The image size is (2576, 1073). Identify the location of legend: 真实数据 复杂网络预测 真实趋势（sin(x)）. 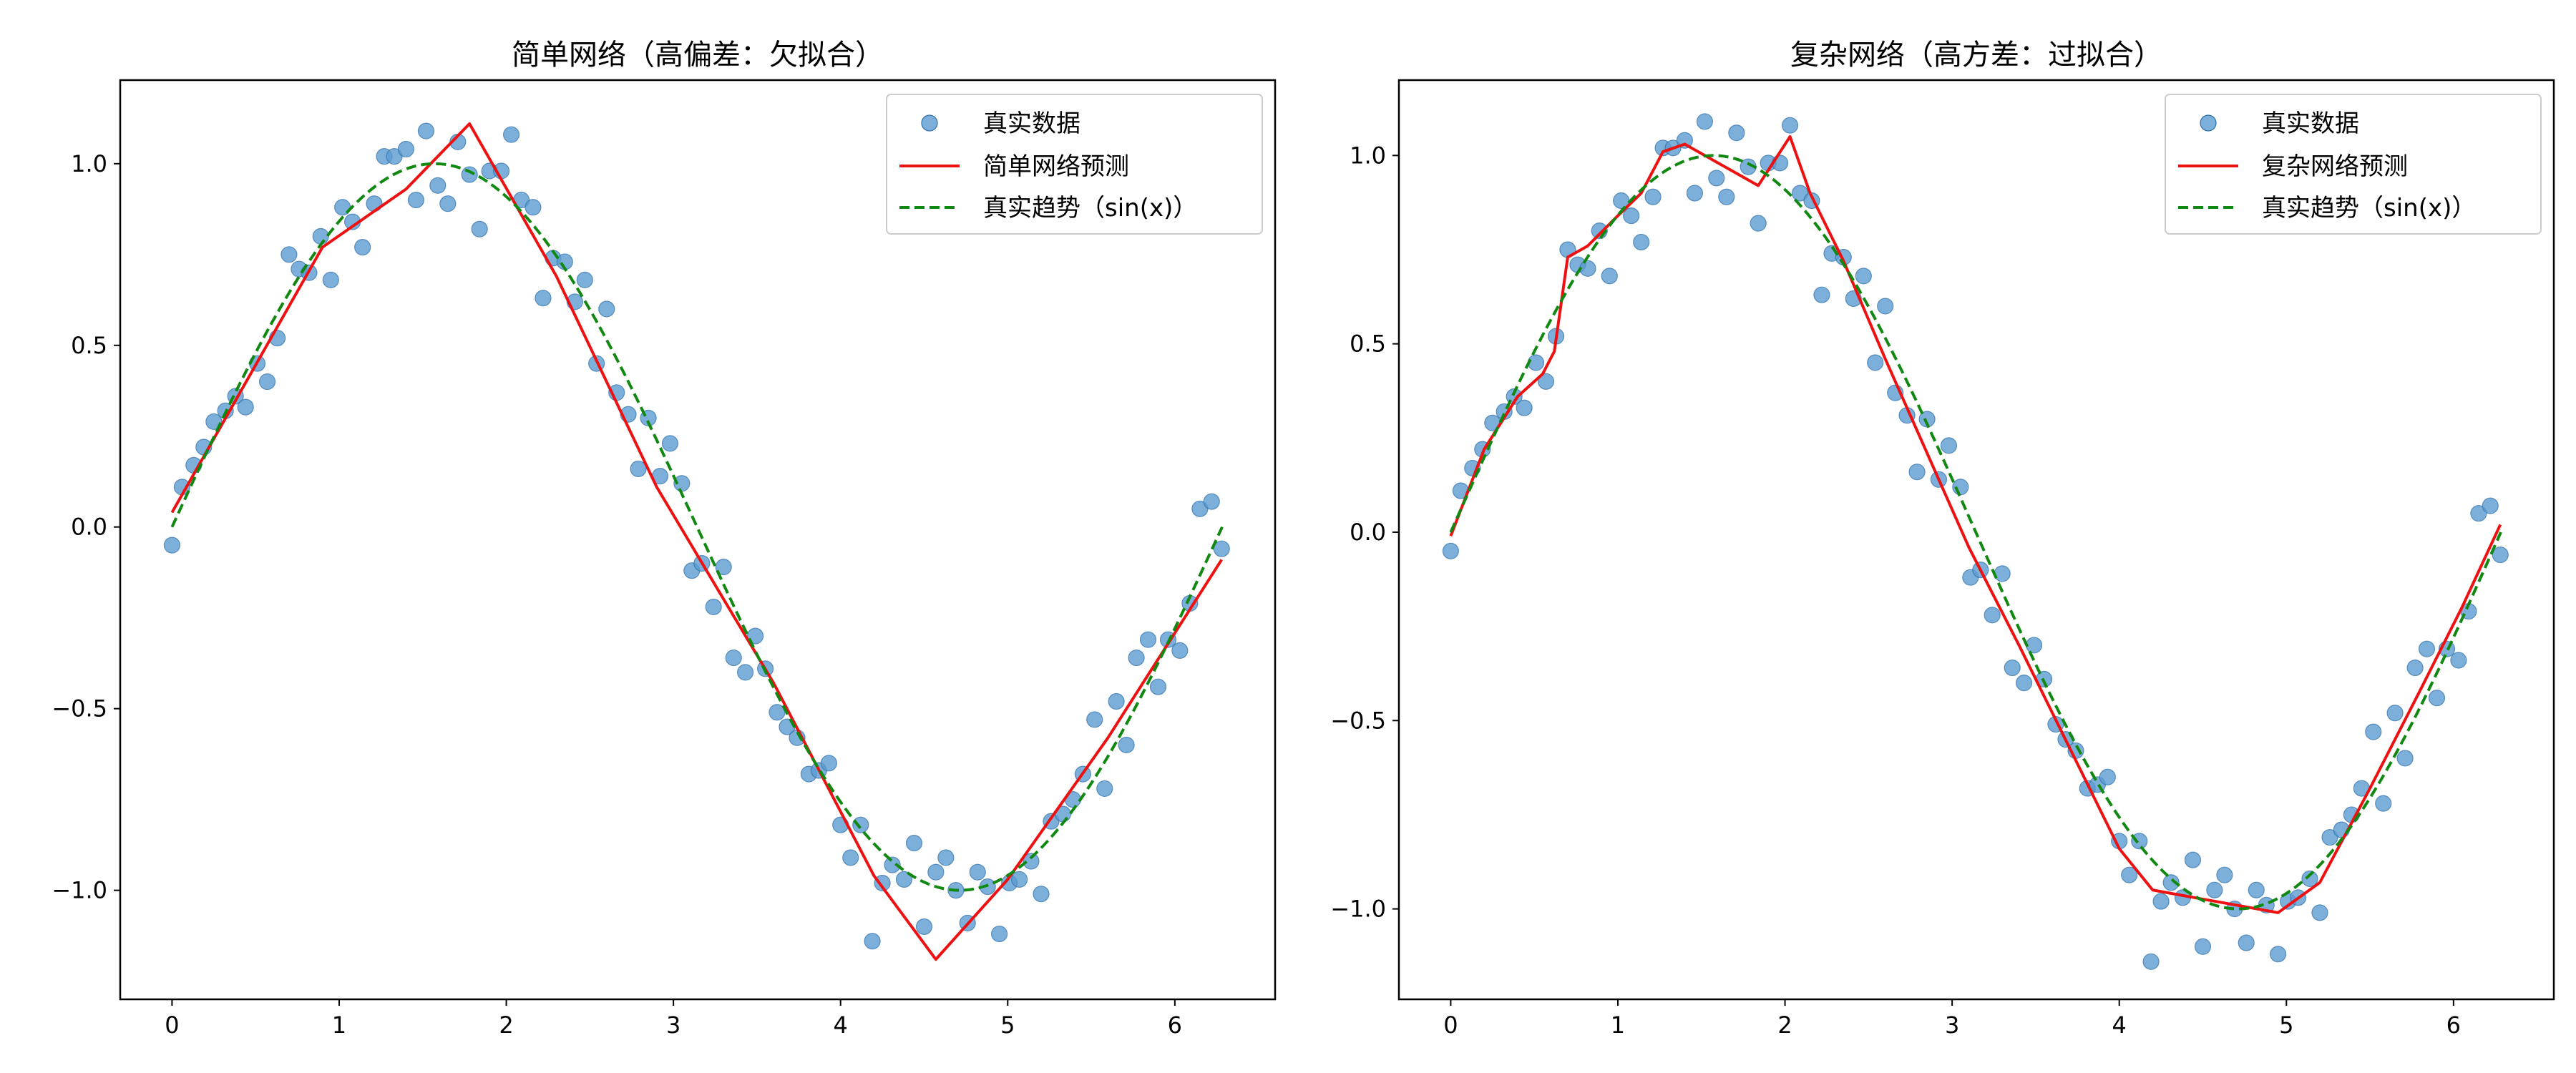
(2353, 164).